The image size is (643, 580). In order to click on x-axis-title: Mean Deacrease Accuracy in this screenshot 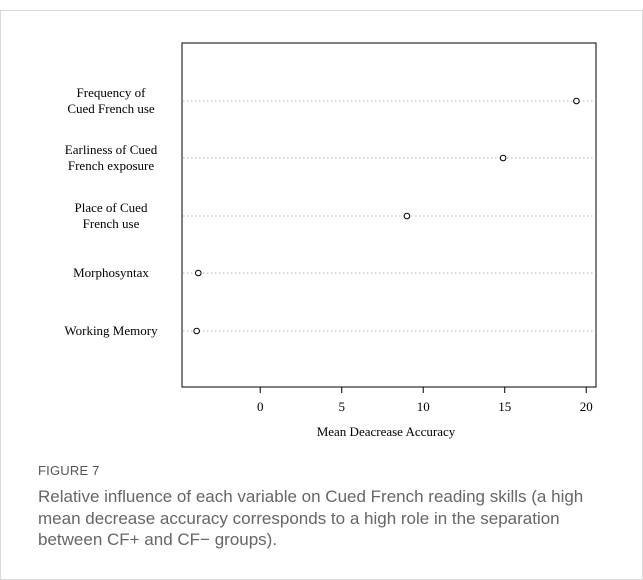, I will do `click(386, 431)`.